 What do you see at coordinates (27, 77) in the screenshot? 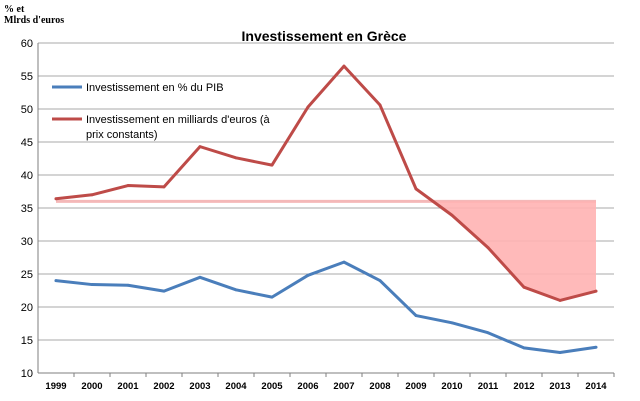
I see `y-tick-label: 55` at bounding box center [27, 77].